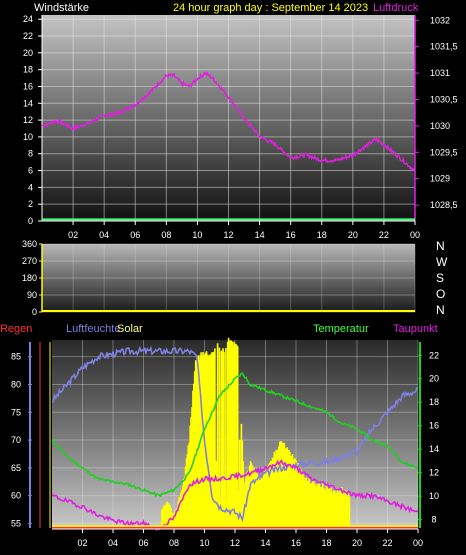 This screenshot has width=466, height=555. What do you see at coordinates (174, 543) in the screenshot?
I see `bottom-x-tick-label: 08` at bounding box center [174, 543].